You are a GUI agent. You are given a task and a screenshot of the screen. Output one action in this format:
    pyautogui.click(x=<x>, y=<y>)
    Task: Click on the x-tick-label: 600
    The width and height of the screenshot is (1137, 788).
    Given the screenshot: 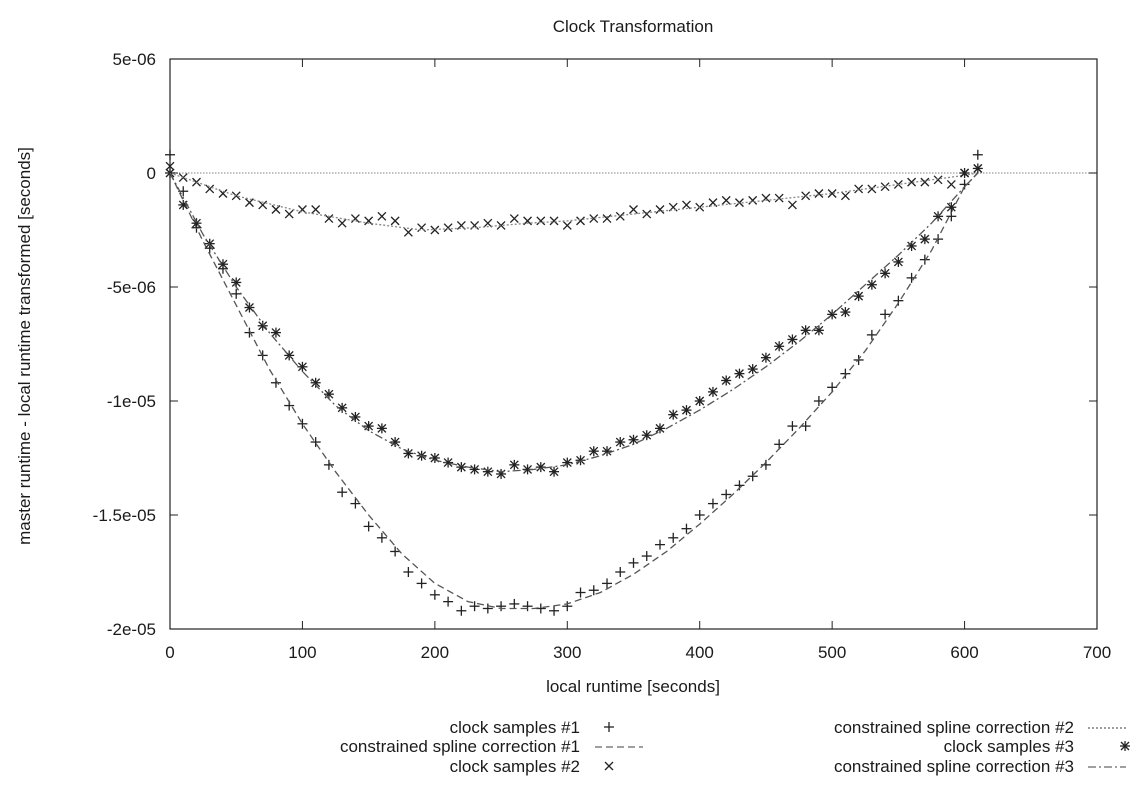 What is the action you would take?
    pyautogui.click(x=964, y=652)
    